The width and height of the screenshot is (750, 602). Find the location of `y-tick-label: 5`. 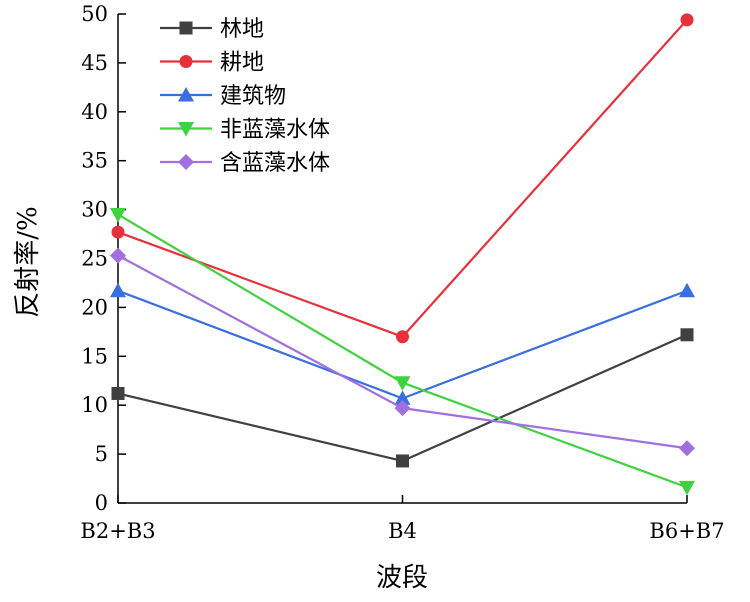

y-tick-label: 5 is located at coordinates (101, 454).